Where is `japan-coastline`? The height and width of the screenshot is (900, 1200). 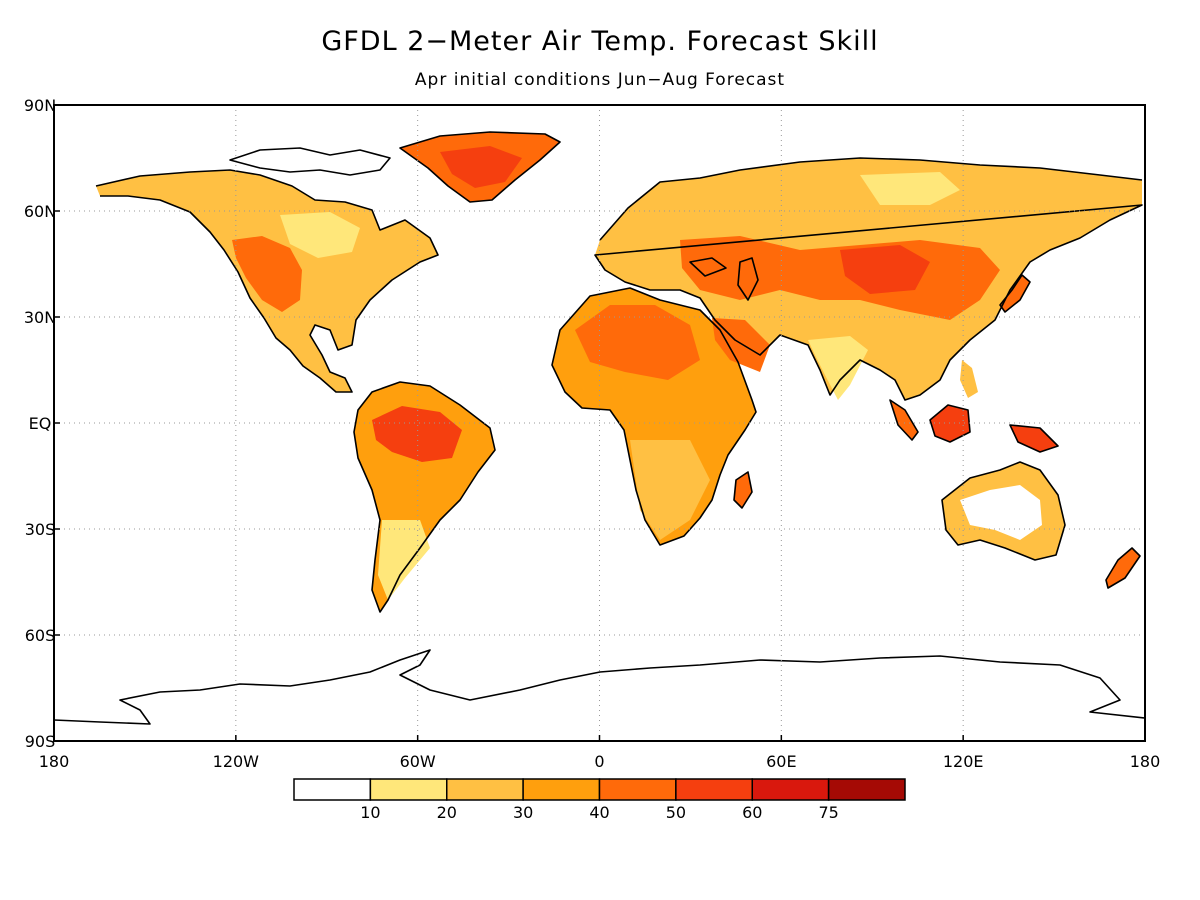 japan-coastline is located at coordinates (1015, 293).